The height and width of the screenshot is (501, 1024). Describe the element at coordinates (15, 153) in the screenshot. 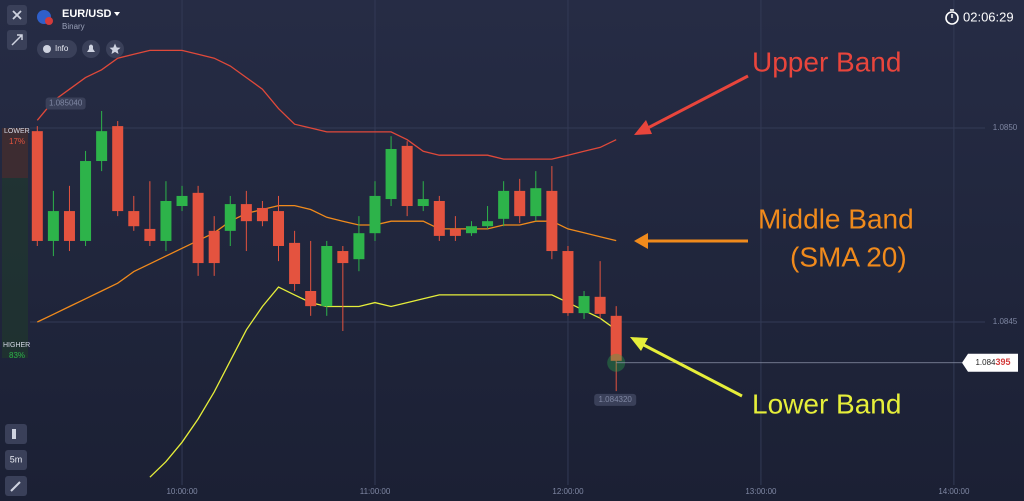

I see `strip-lower` at that location.